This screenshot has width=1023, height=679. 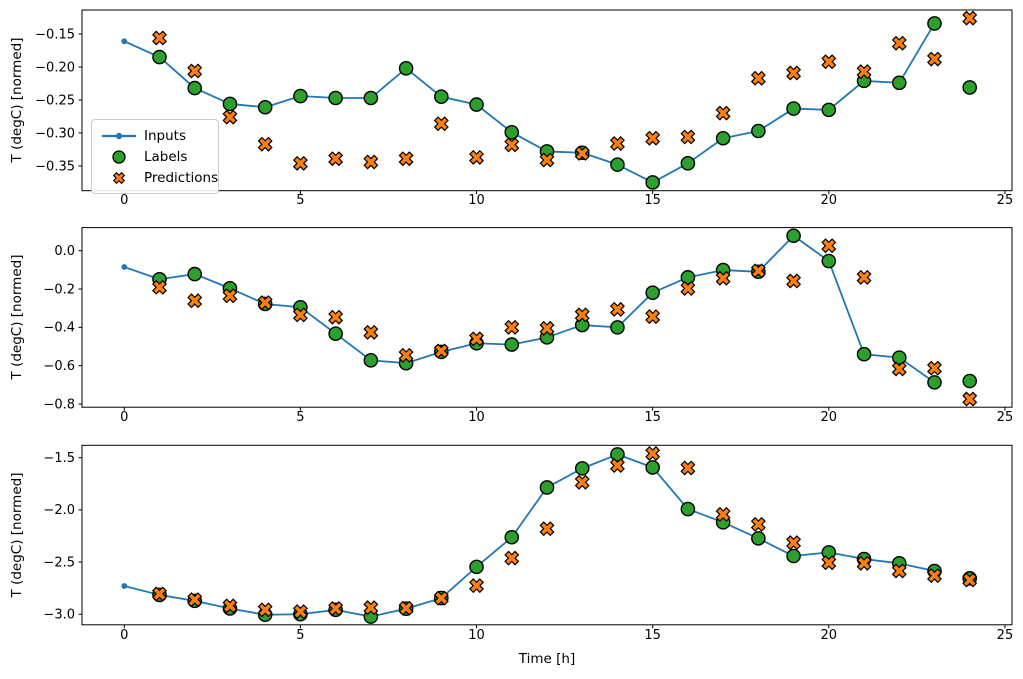 I want to click on legend-item-inputs: Inputs, so click(x=155, y=135).